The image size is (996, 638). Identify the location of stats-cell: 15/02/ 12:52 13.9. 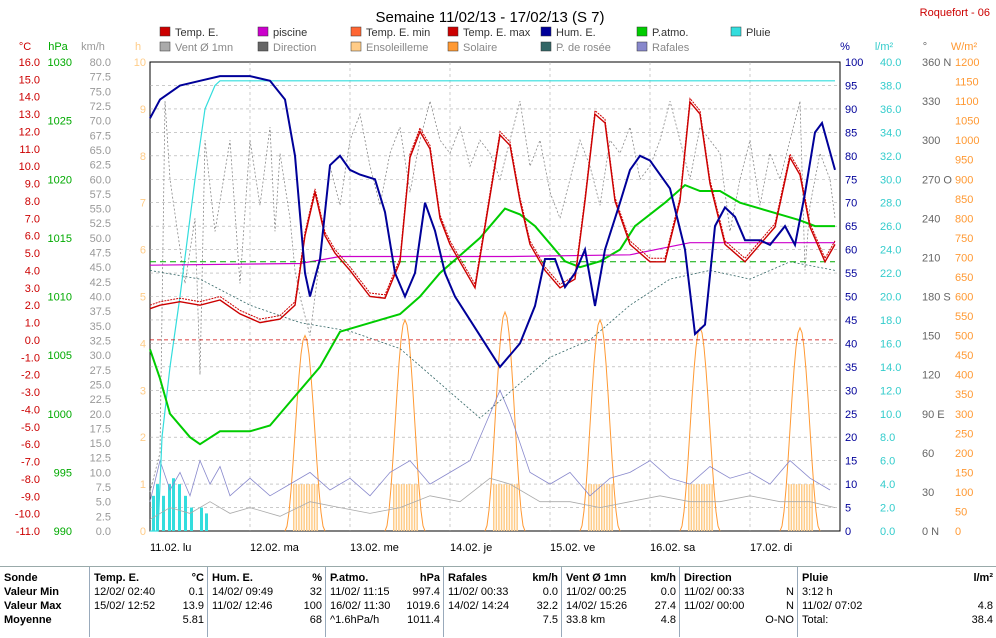
(149, 606).